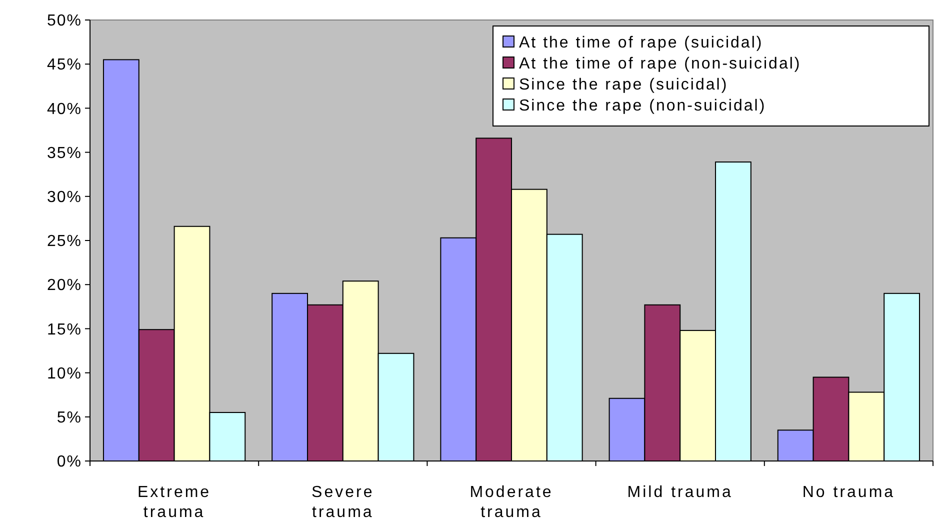  I want to click on x-tick-label: No trauma, so click(849, 492).